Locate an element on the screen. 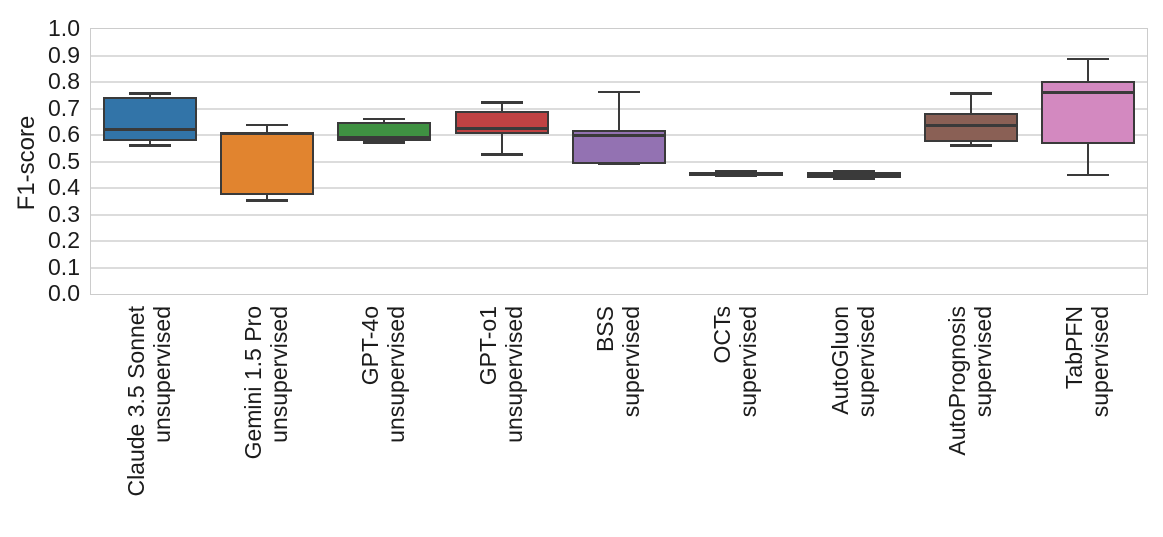 This screenshot has height=537, width=1163. whisker-cap-low-gpt-4o is located at coordinates (384, 142).